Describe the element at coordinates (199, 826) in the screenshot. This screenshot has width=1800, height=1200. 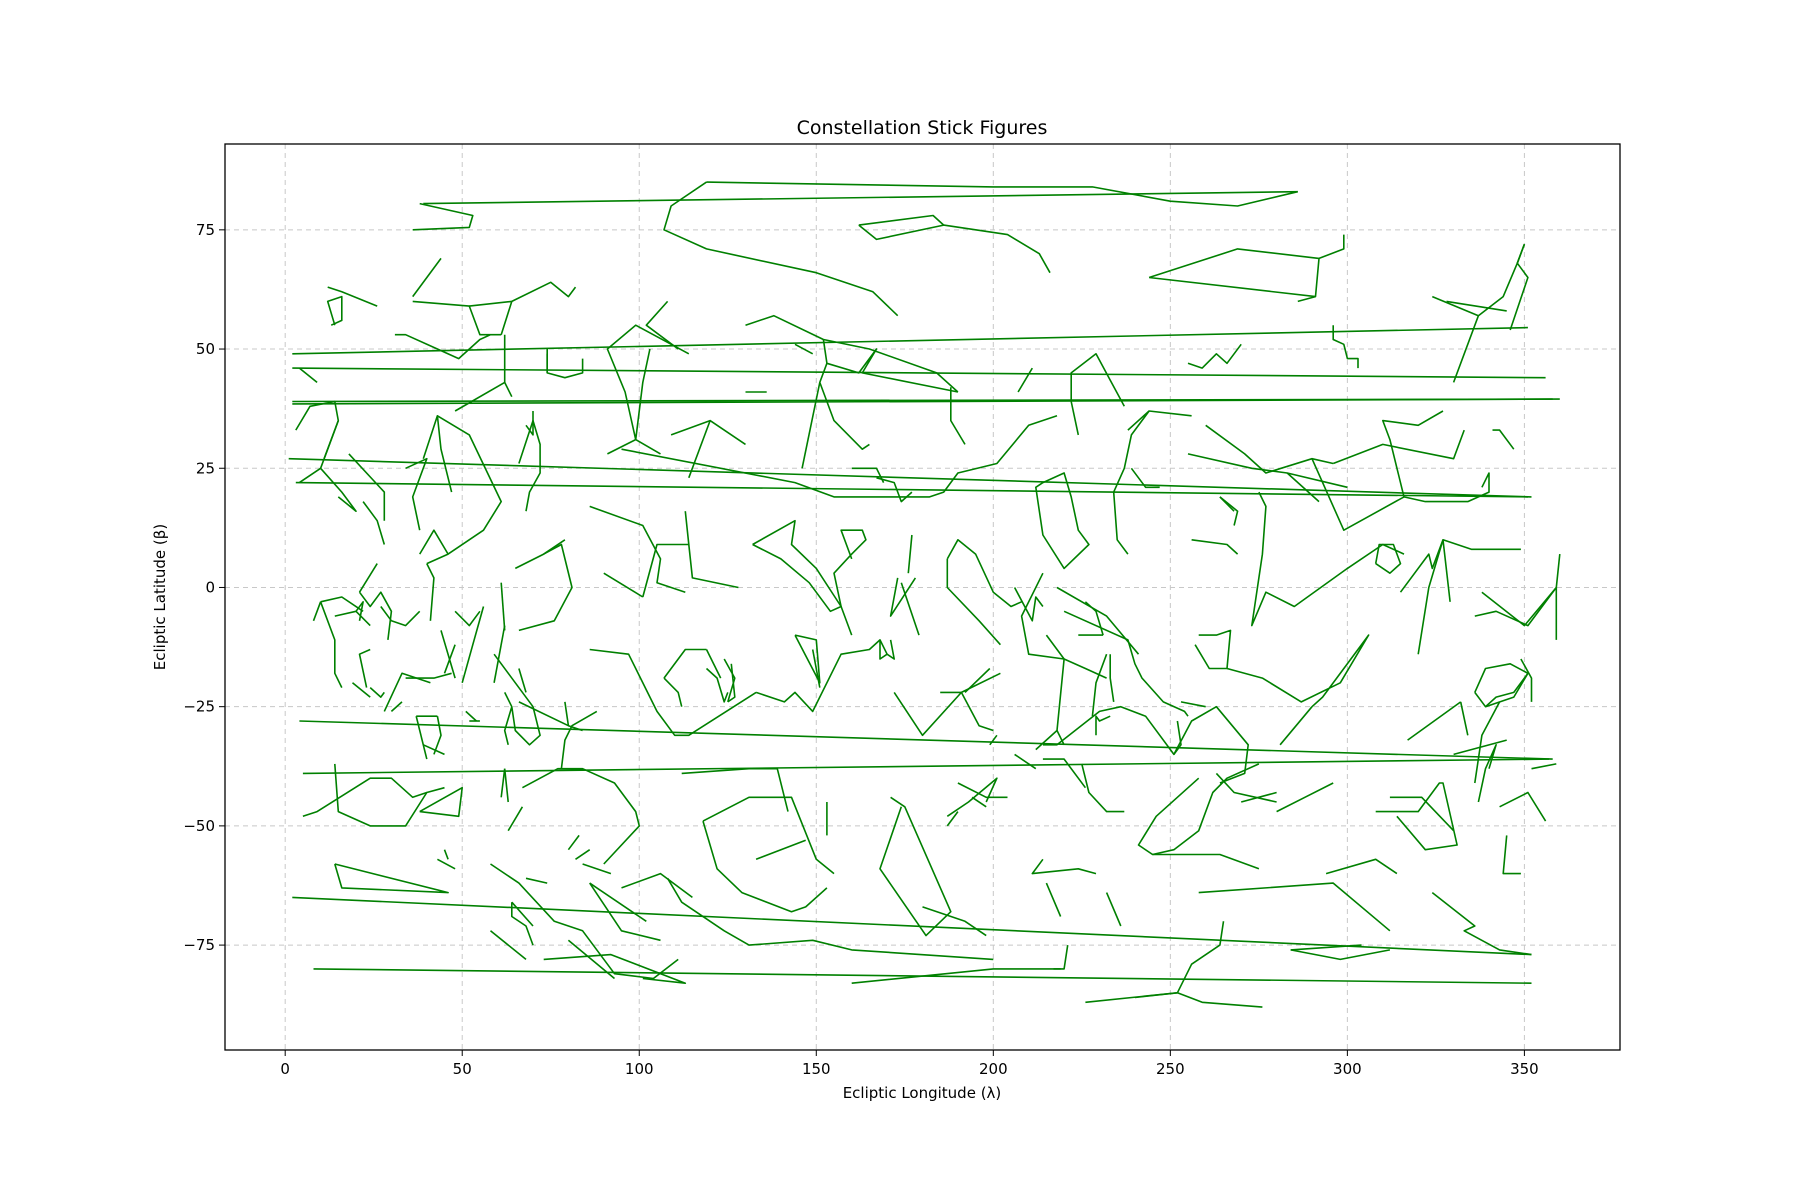
I see `y-tick-label: −50` at that location.